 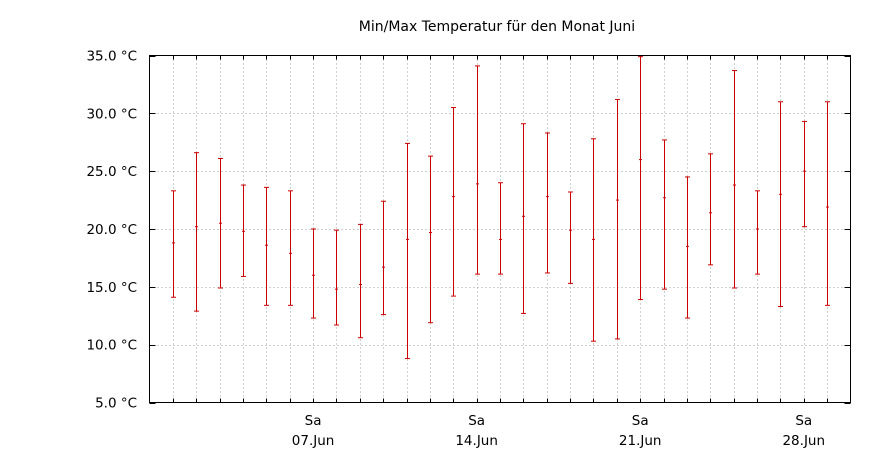 What do you see at coordinates (116, 404) in the screenshot?
I see `y-tick-label: 5.0 °C` at bounding box center [116, 404].